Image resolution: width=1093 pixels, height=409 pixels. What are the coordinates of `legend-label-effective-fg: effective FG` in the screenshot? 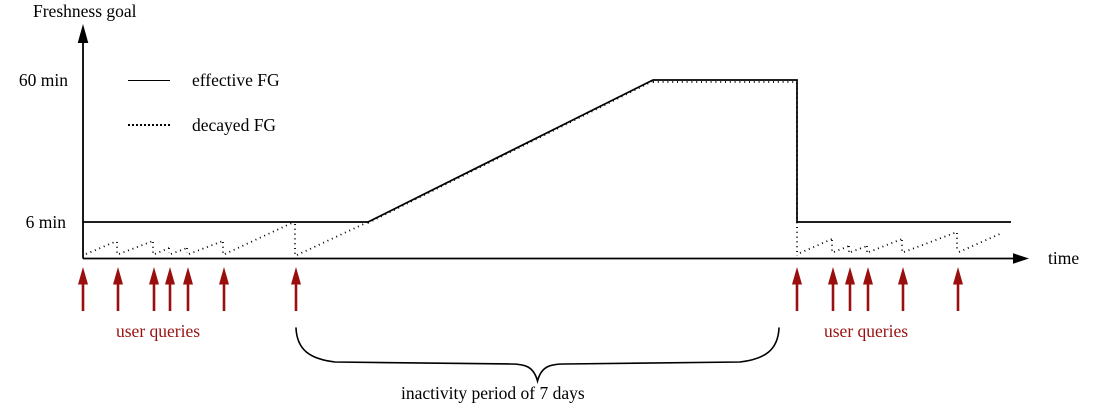 It's located at (236, 79).